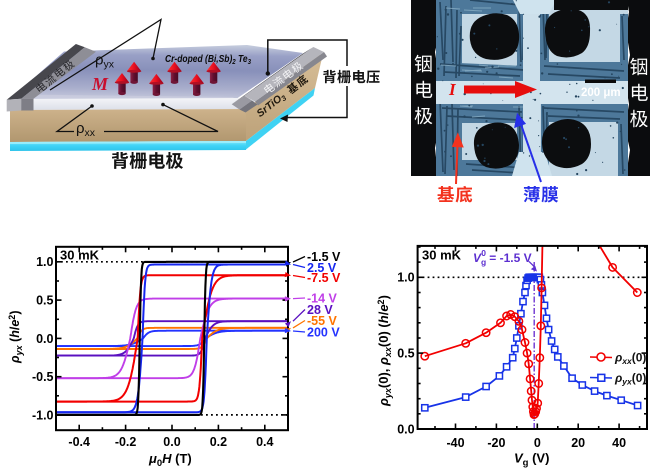 This screenshot has width=650, height=476. What do you see at coordinates (537, 443) in the screenshot?
I see `svg-text: 0` at bounding box center [537, 443].